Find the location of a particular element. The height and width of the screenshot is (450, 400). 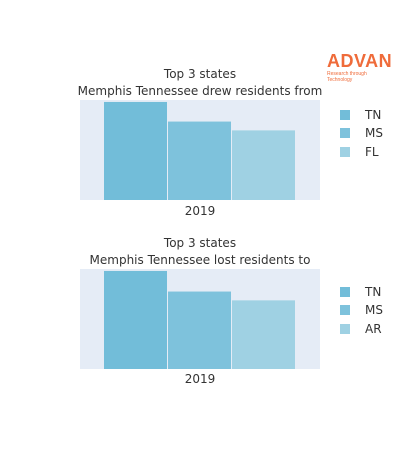

chart-2-bar-tn is located at coordinates (135, 319).